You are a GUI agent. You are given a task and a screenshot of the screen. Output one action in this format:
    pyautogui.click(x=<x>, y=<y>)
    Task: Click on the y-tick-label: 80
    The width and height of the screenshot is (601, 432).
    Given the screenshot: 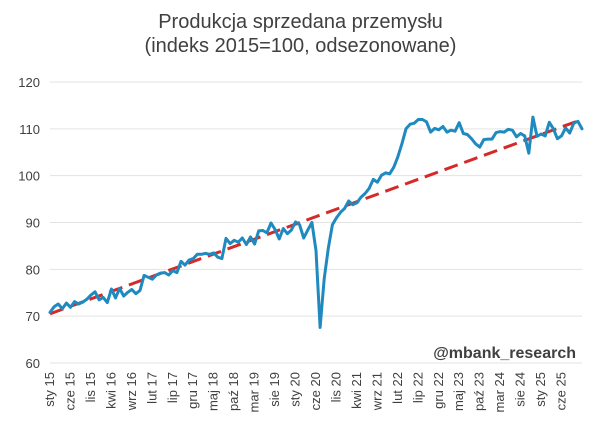 What is the action you would take?
    pyautogui.click(x=33, y=269)
    